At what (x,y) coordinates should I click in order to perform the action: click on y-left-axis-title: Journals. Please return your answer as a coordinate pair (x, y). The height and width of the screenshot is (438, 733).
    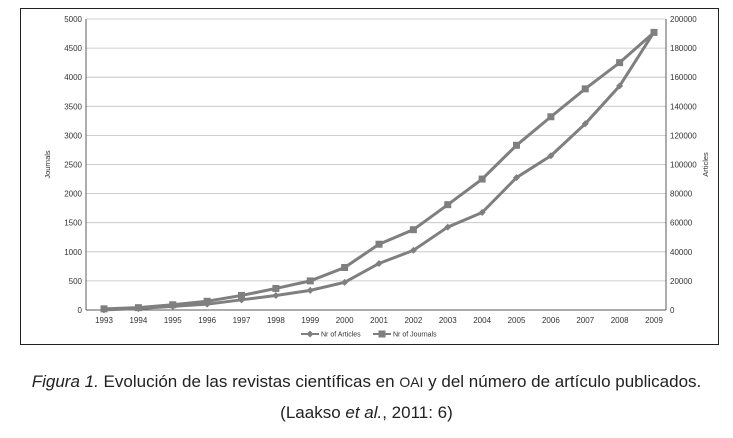
    Looking at the image, I should click on (47, 164).